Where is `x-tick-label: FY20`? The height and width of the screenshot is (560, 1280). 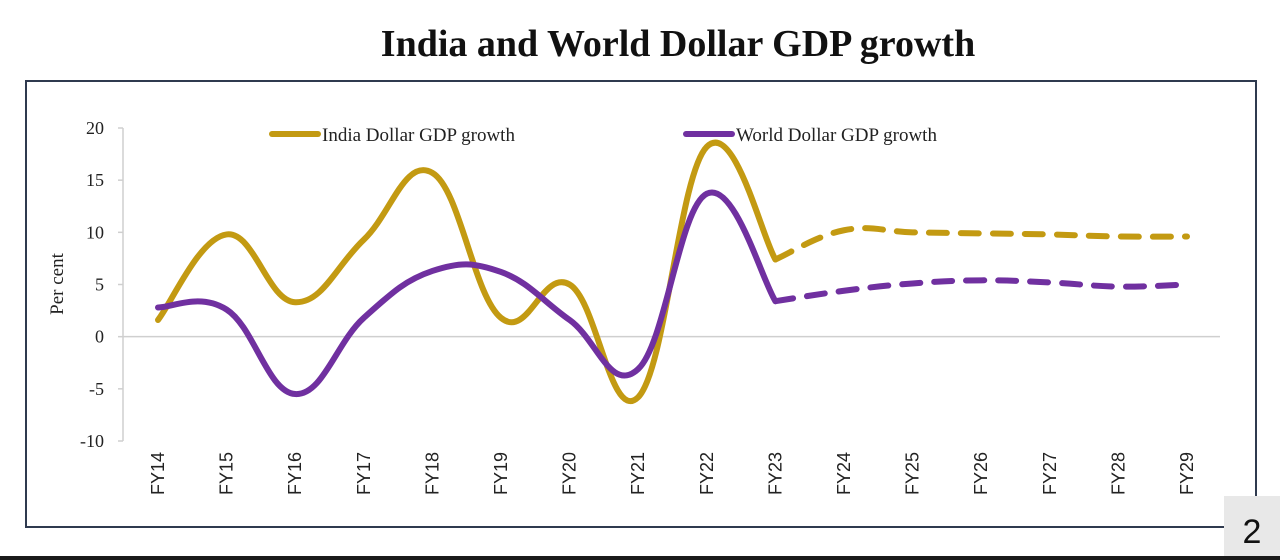 x-tick-label: FY20 is located at coordinates (570, 473).